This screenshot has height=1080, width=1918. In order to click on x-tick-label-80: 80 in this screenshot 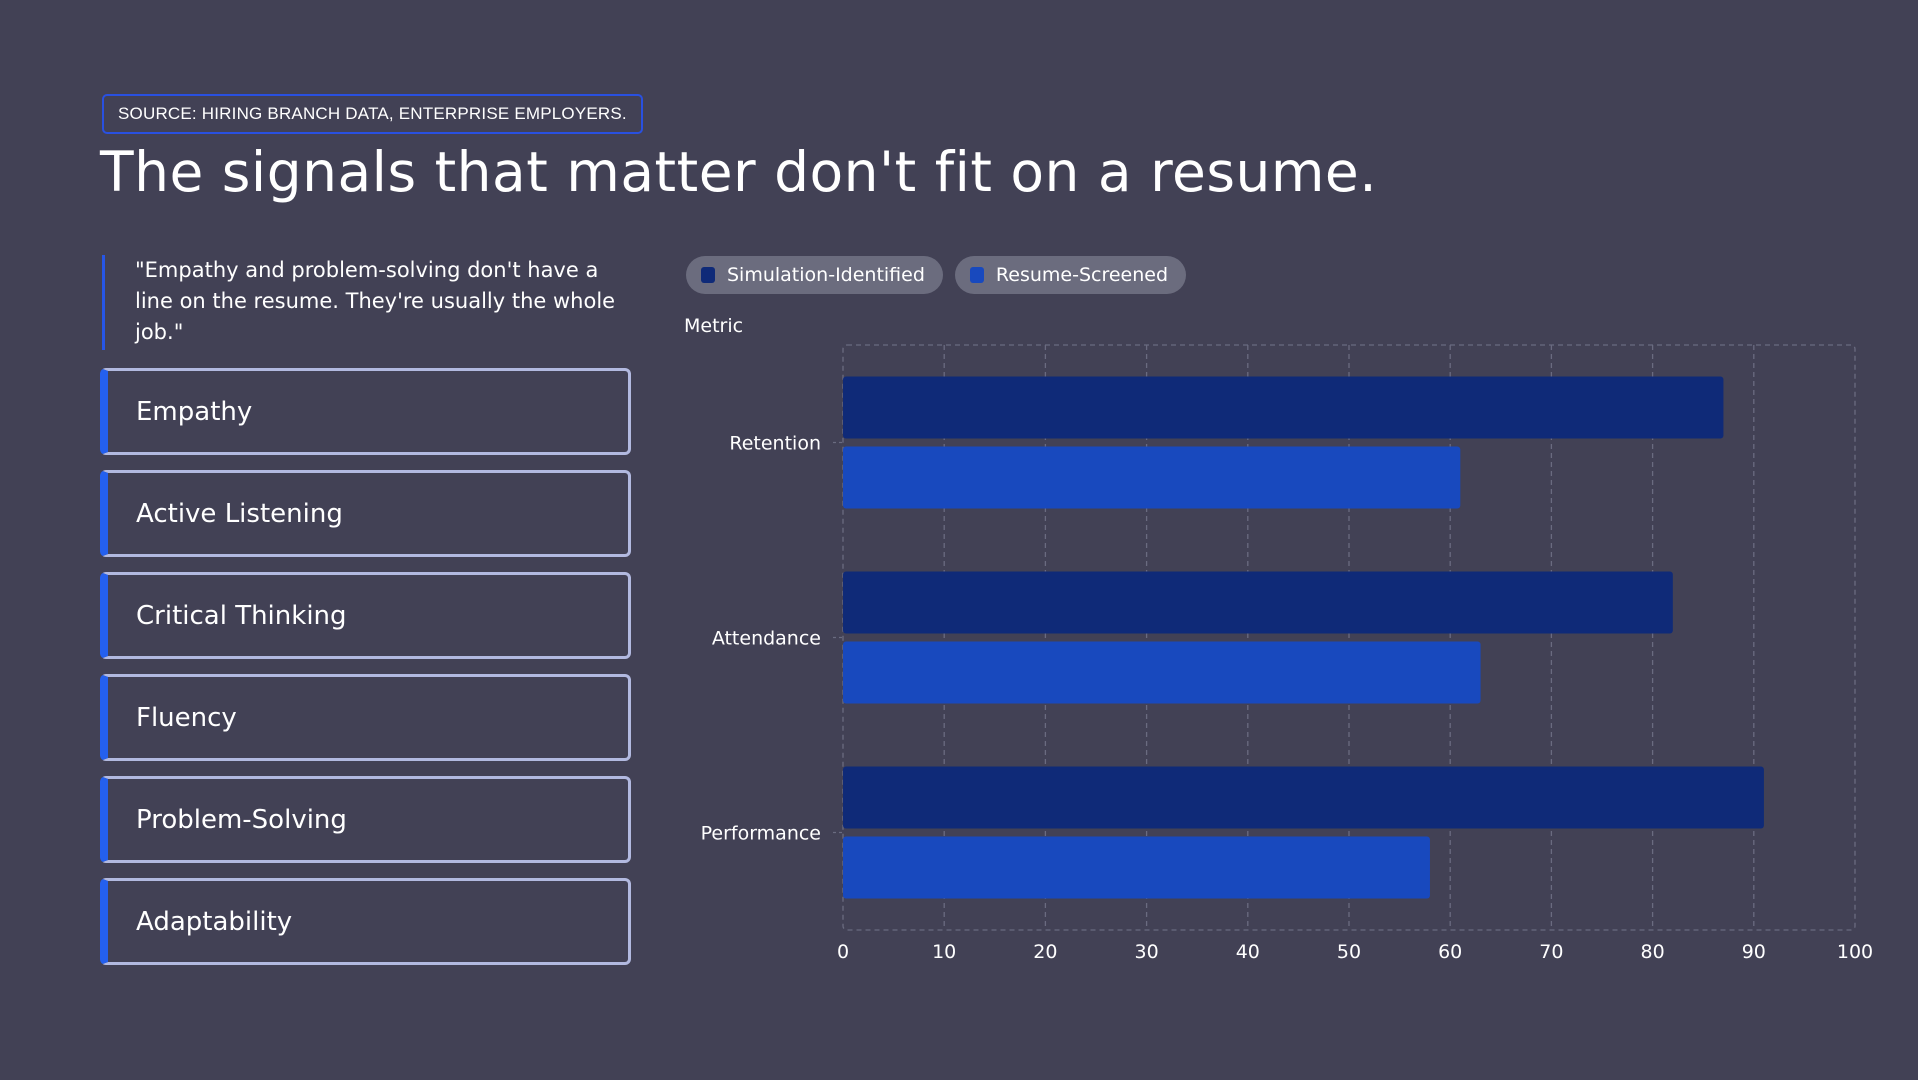, I will do `click(1653, 952)`.